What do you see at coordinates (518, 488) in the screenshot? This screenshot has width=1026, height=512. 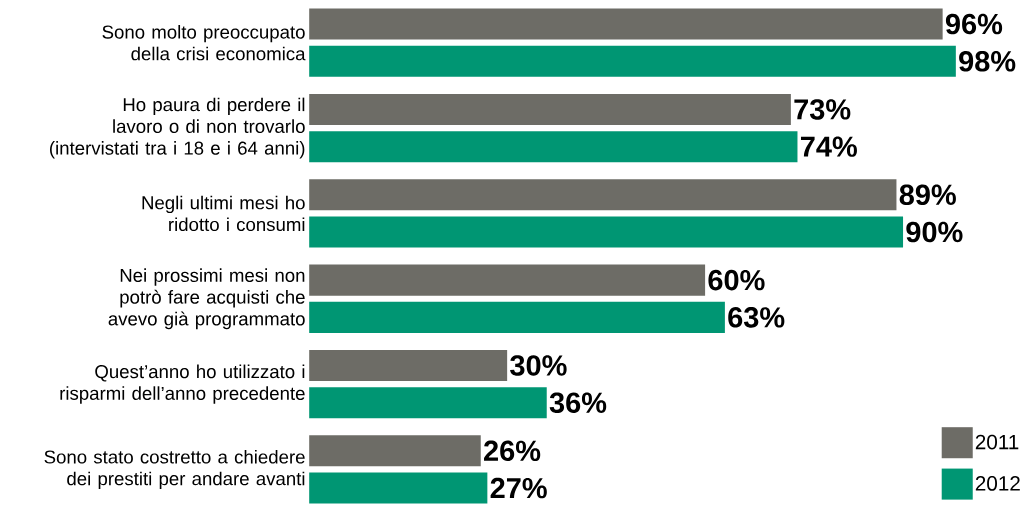 I see `data-label: 27%` at bounding box center [518, 488].